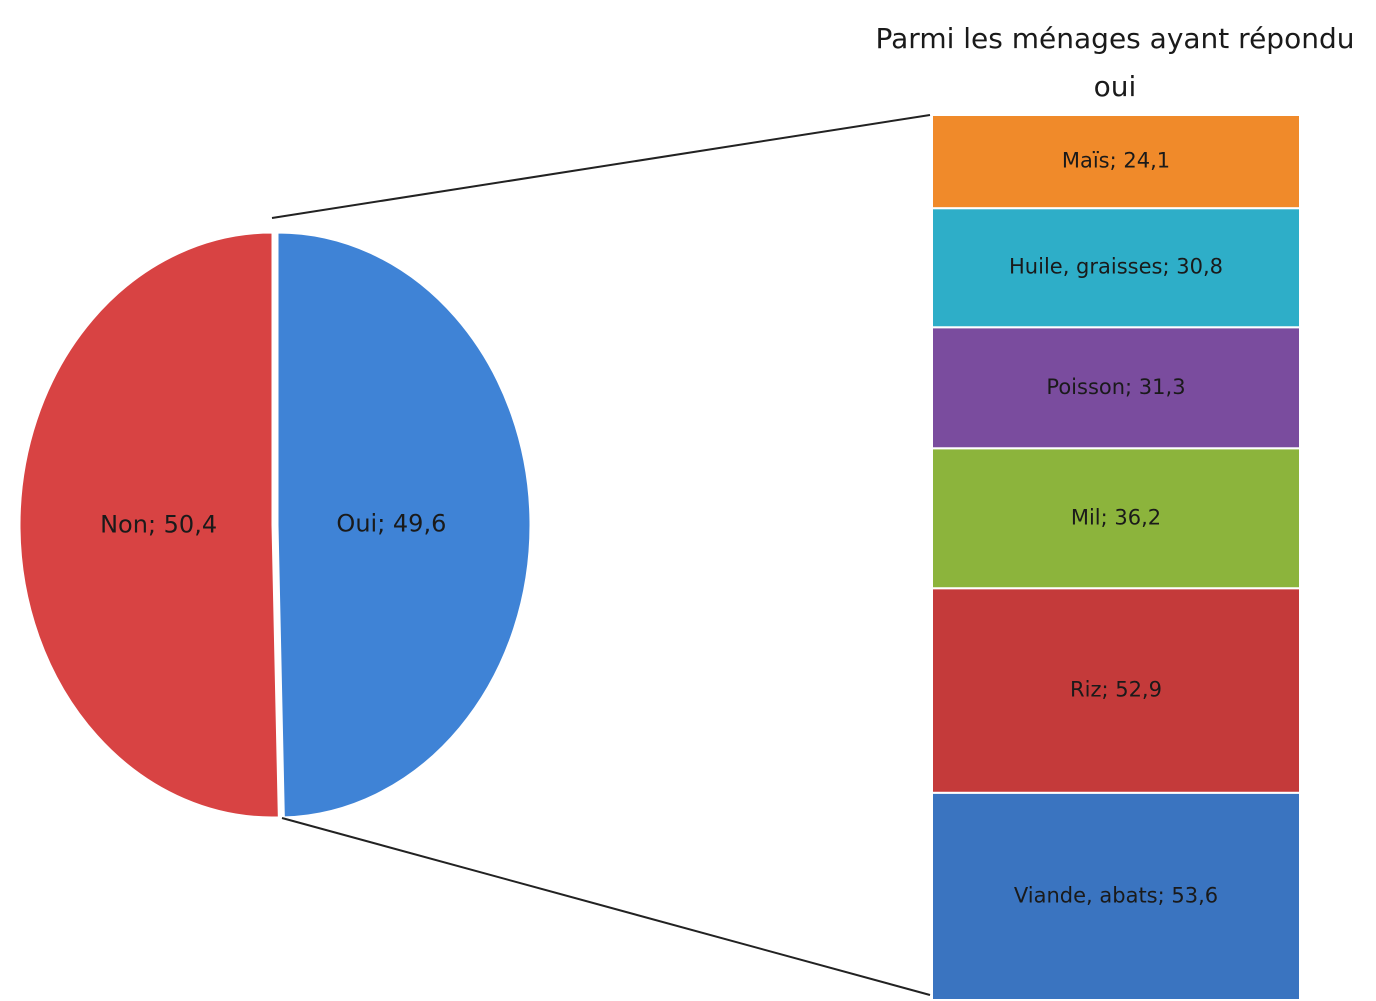 This screenshot has height=1001, width=1376. I want to click on data-label: Oui; 49,6, so click(391, 524).